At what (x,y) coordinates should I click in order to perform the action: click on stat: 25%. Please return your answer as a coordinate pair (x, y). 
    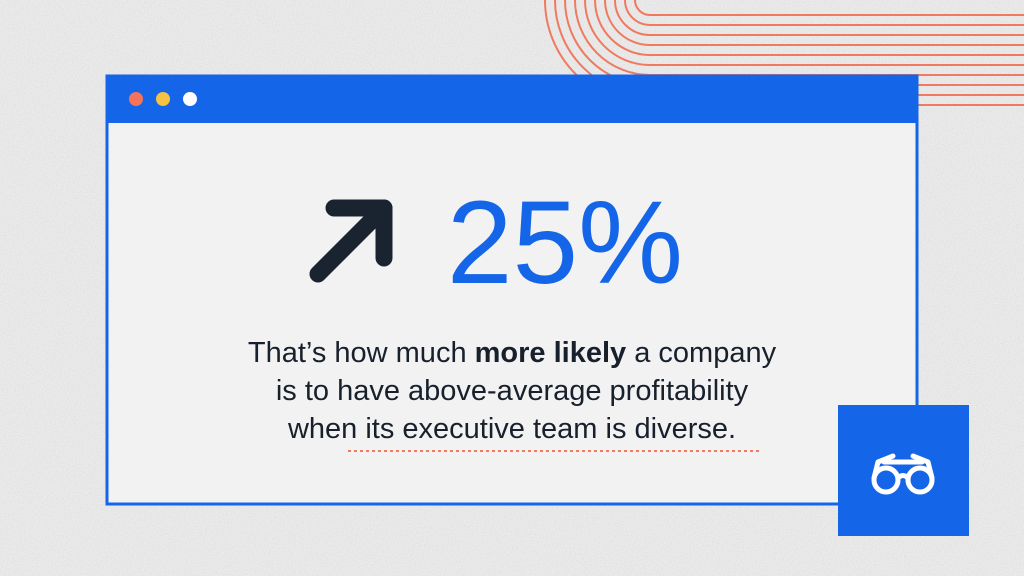
    Looking at the image, I should click on (565, 243).